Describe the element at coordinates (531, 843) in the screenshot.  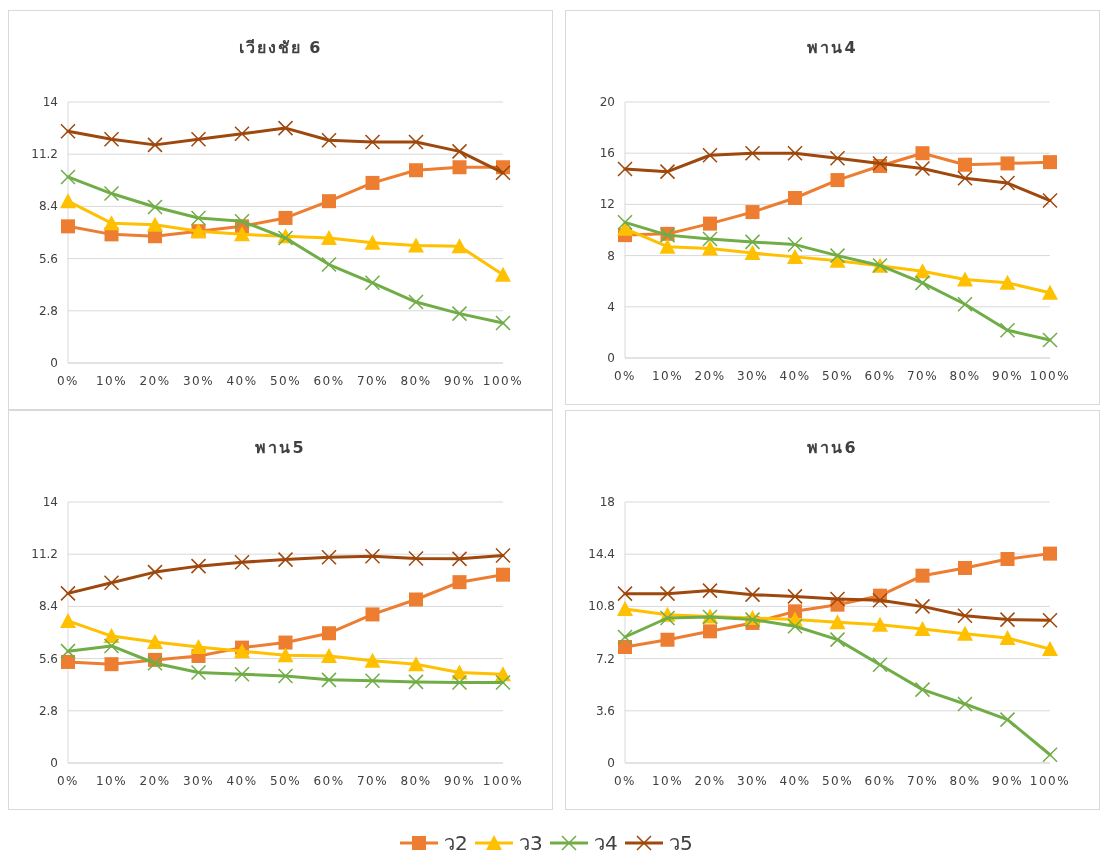
I see `legend-label: ว3` at that location.